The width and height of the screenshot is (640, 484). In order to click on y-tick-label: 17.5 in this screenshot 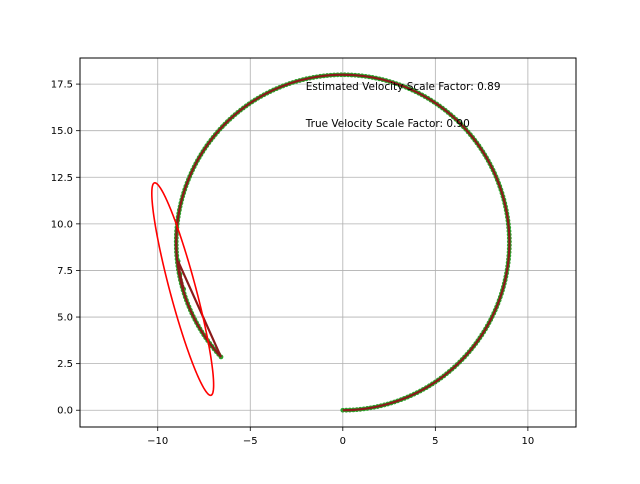, I will do `click(62, 85)`.